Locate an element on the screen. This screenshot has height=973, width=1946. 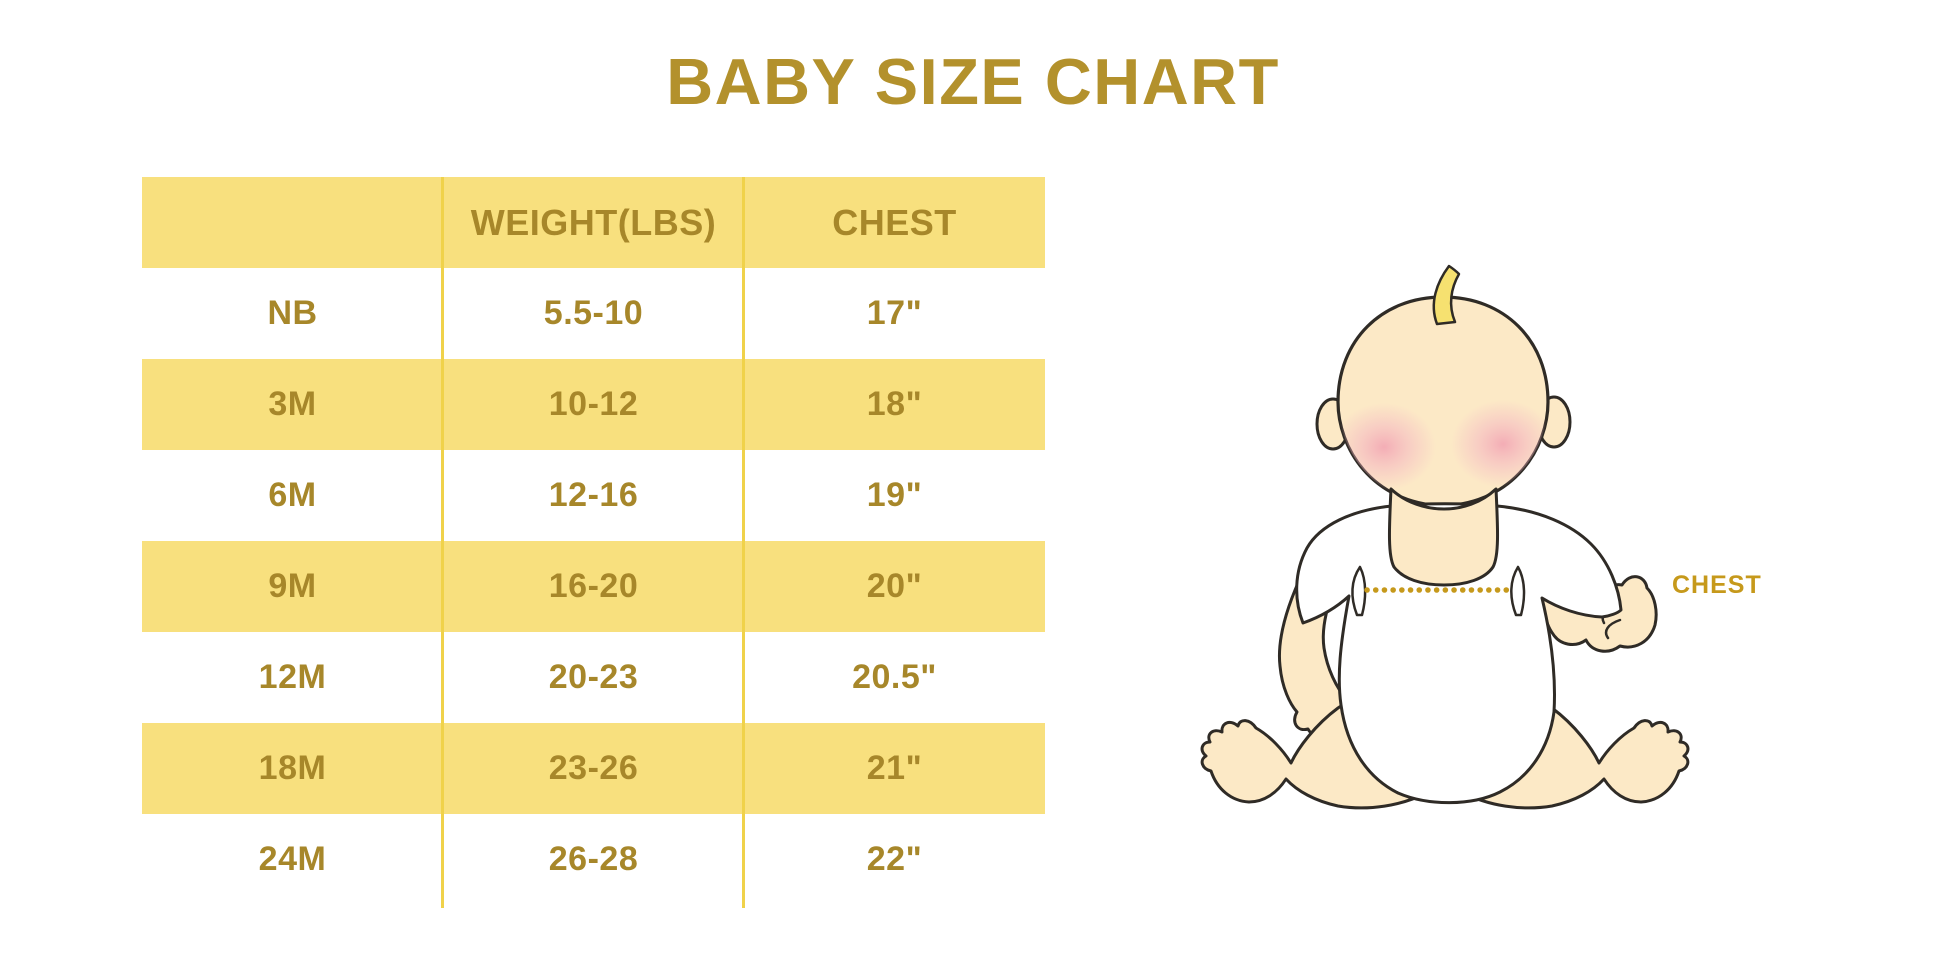
size-cell: 9M is located at coordinates (292, 586).